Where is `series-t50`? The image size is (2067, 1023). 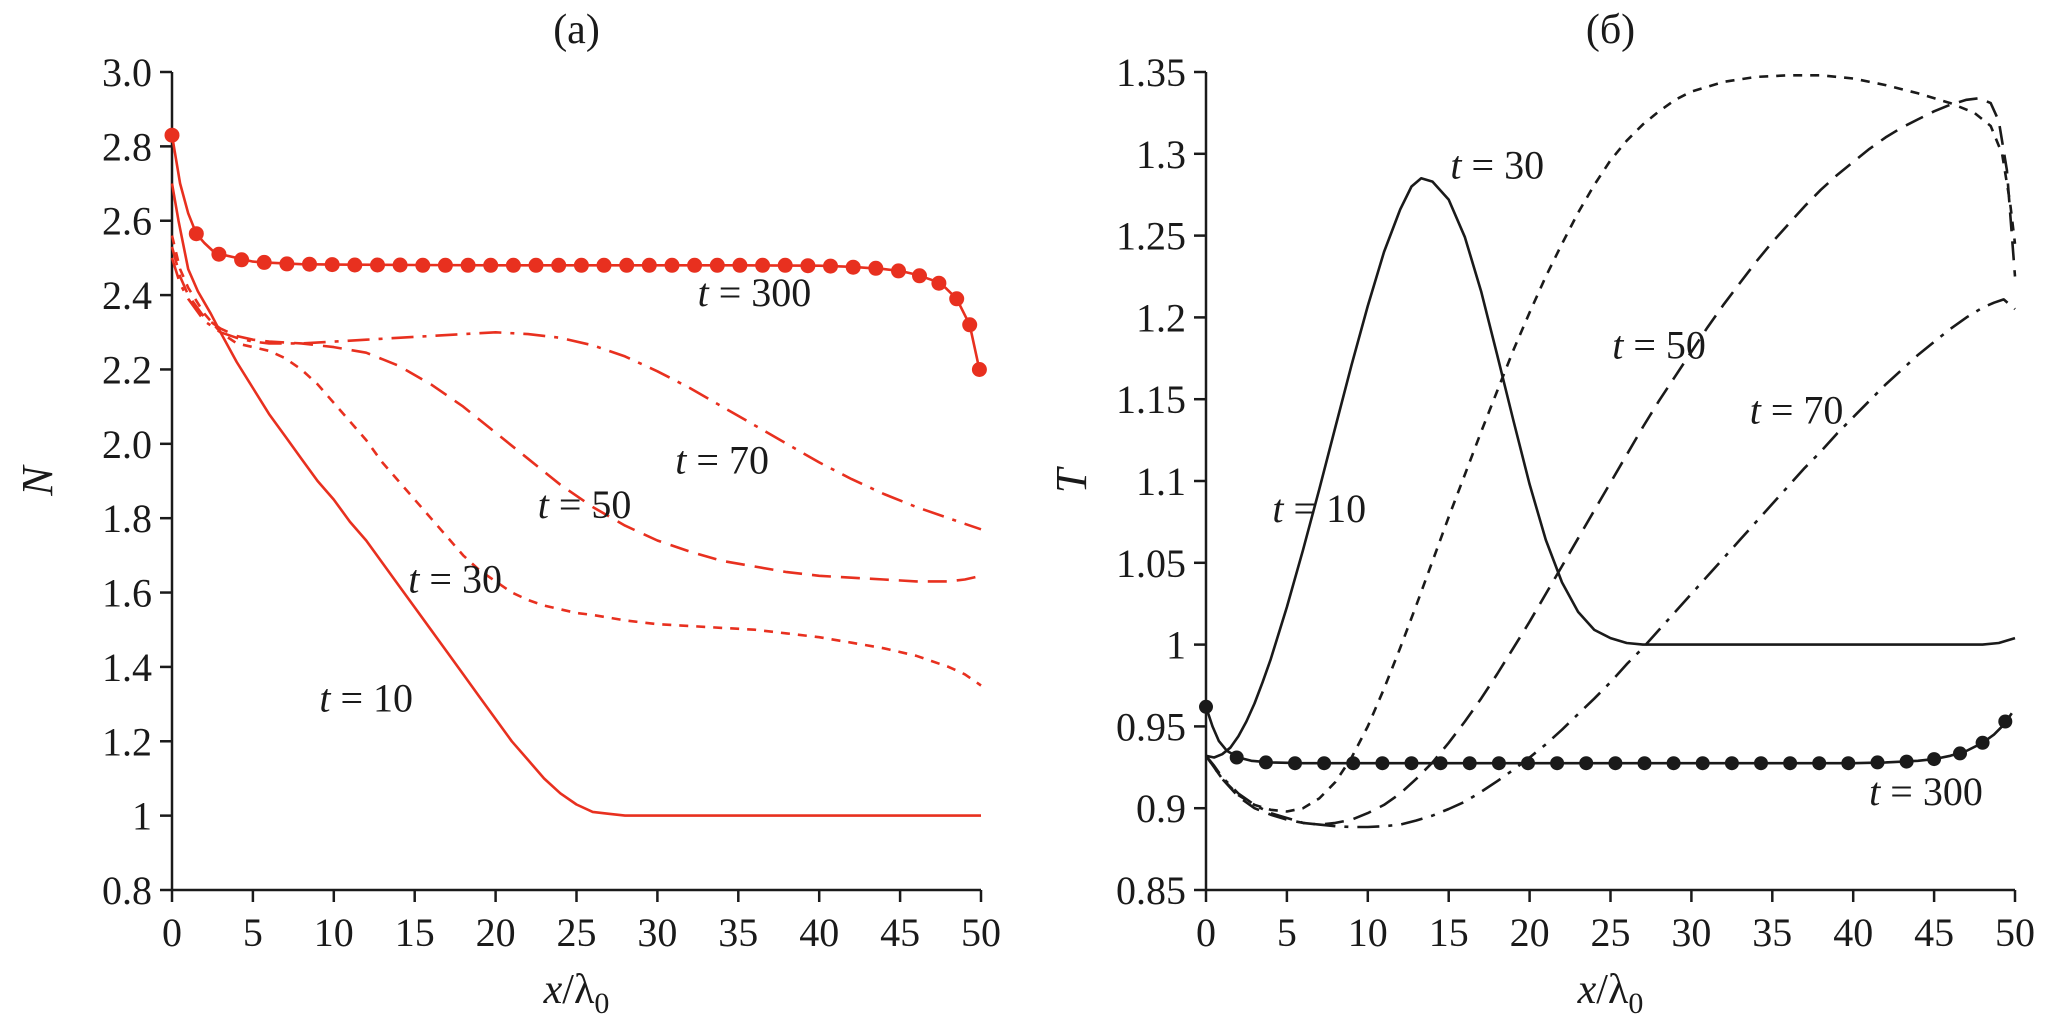 series-t50 is located at coordinates (576, 414).